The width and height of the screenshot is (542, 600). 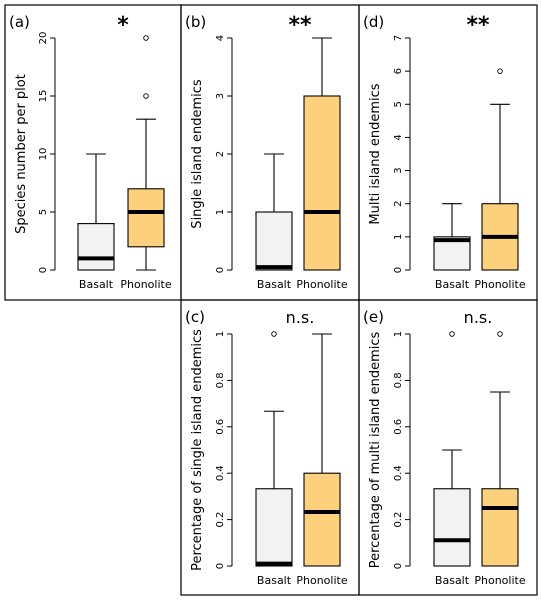 What do you see at coordinates (43, 38) in the screenshot?
I see `y-tick-label: 20` at bounding box center [43, 38].